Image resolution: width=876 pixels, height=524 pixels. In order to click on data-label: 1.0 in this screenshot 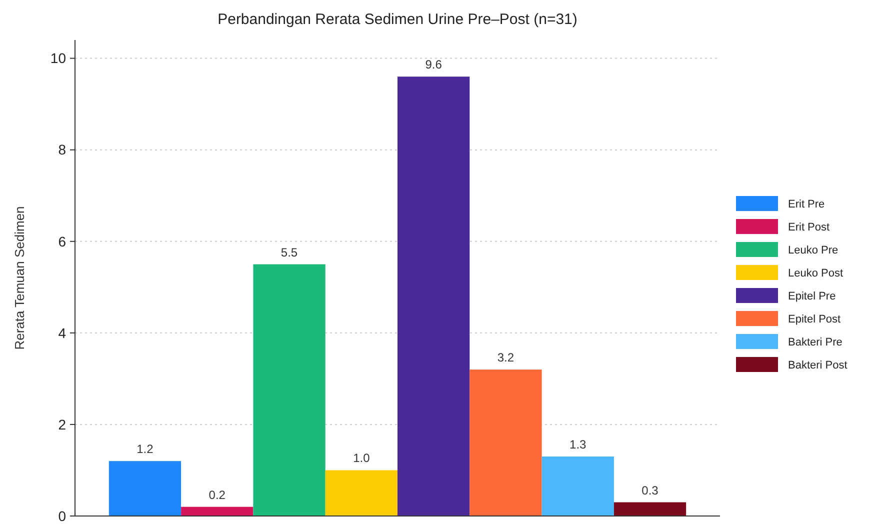, I will do `click(361, 458)`.